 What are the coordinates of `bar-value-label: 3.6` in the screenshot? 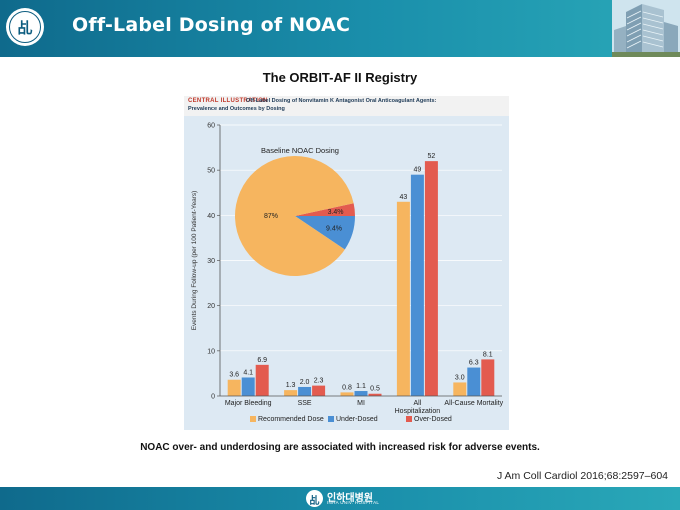 It's located at (234, 375).